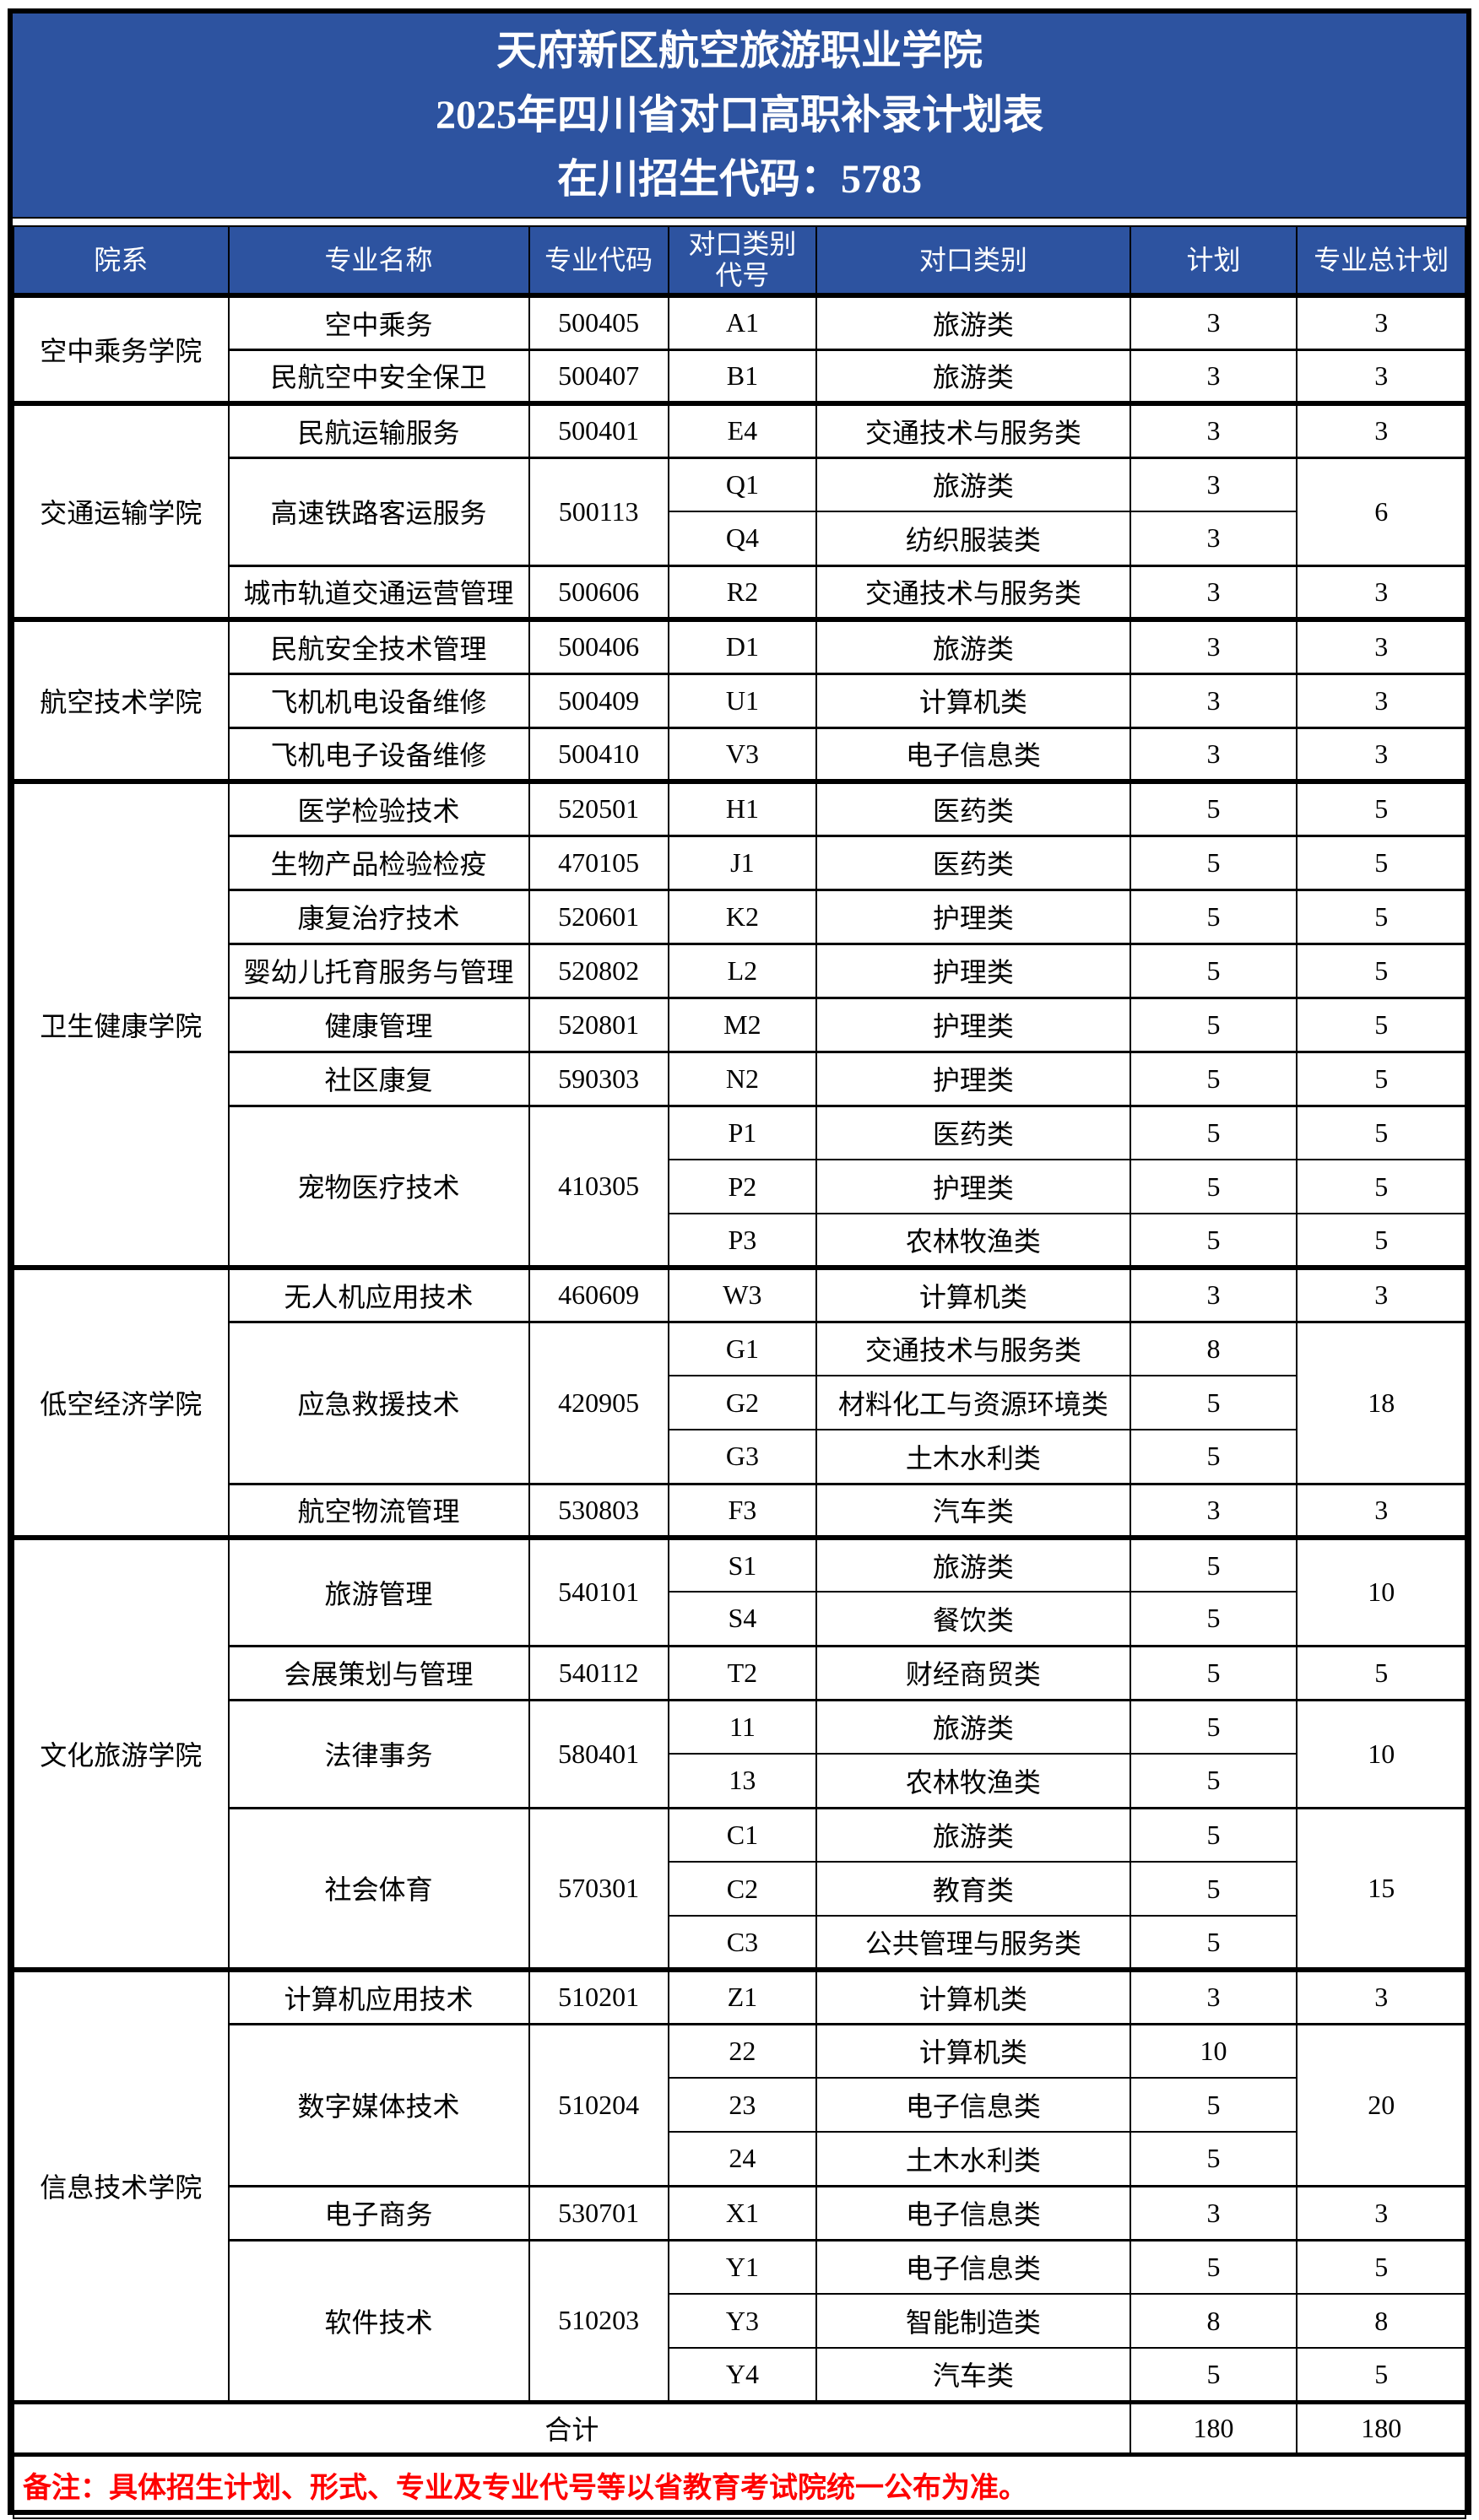 The image size is (1479, 2520). What do you see at coordinates (379, 970) in the screenshot?
I see `major-name-cell: 婴幼儿托育服务与管理` at bounding box center [379, 970].